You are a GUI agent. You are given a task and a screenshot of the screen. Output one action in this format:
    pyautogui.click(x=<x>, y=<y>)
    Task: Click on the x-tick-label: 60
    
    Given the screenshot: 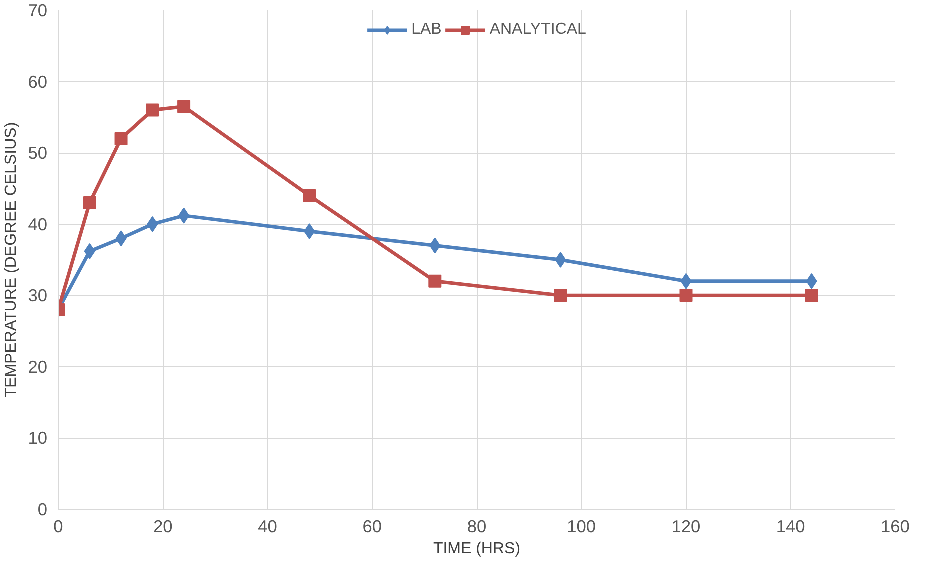 What is the action you would take?
    pyautogui.click(x=372, y=526)
    